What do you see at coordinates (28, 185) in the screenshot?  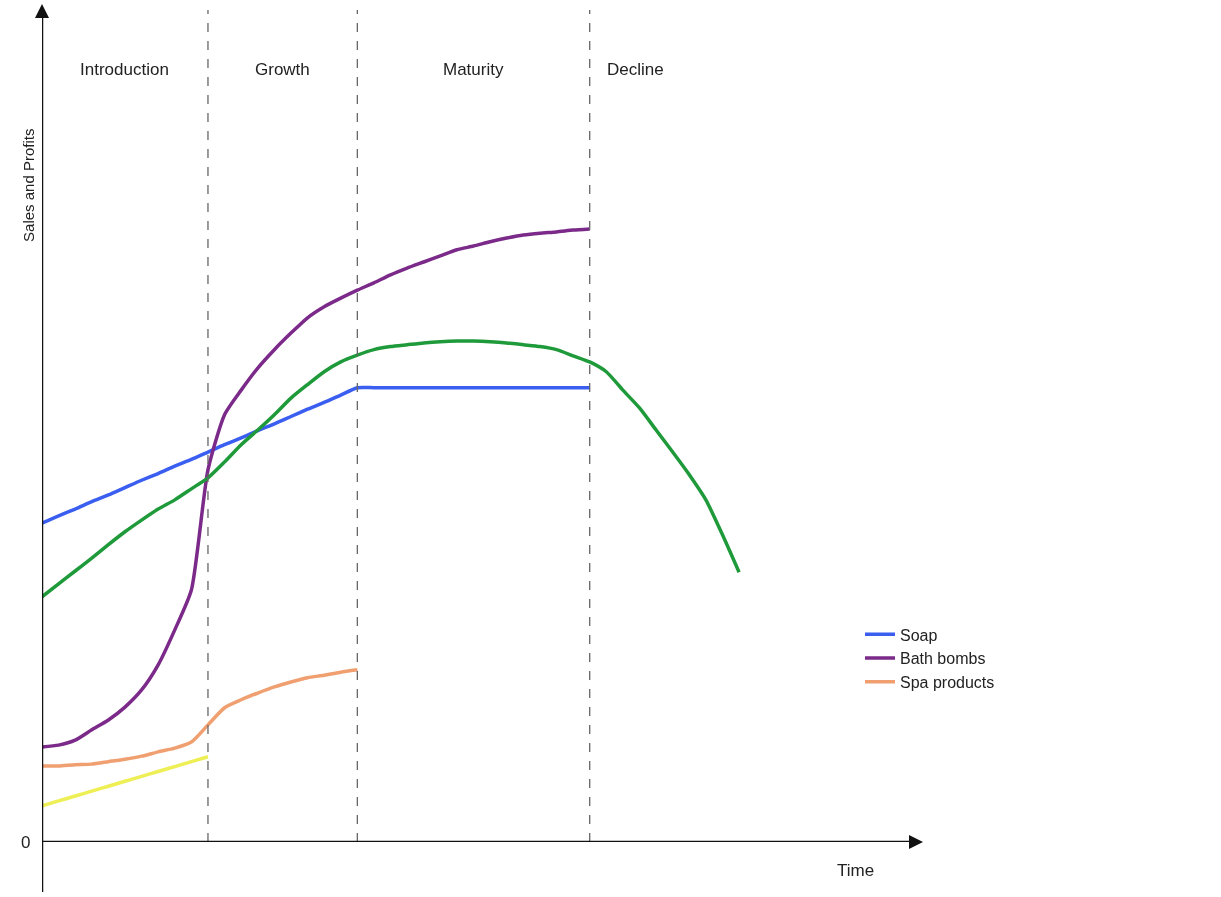 I see `y-axis-title: Sales and Profits` at bounding box center [28, 185].